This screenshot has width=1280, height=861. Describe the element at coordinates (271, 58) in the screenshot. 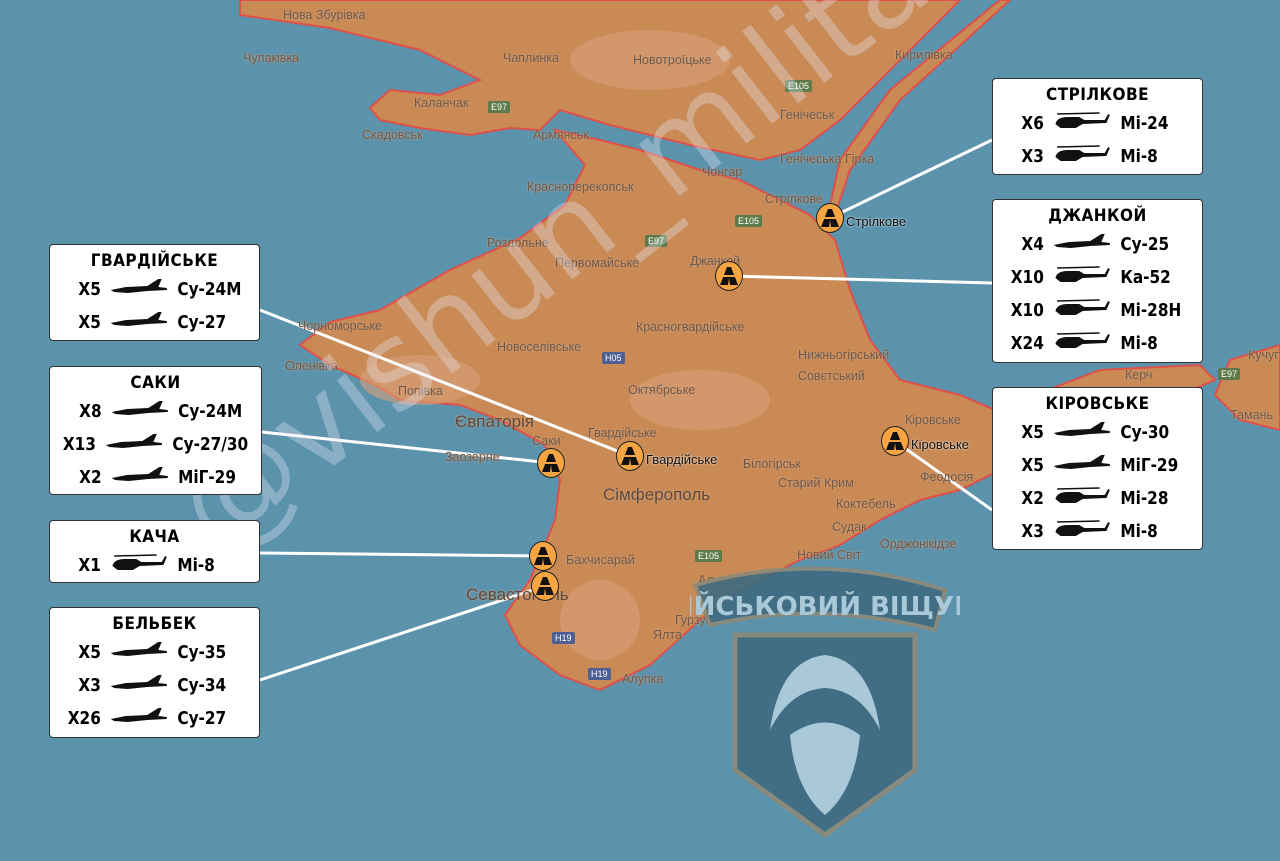

I see `place-label: Чулаківка` at that location.